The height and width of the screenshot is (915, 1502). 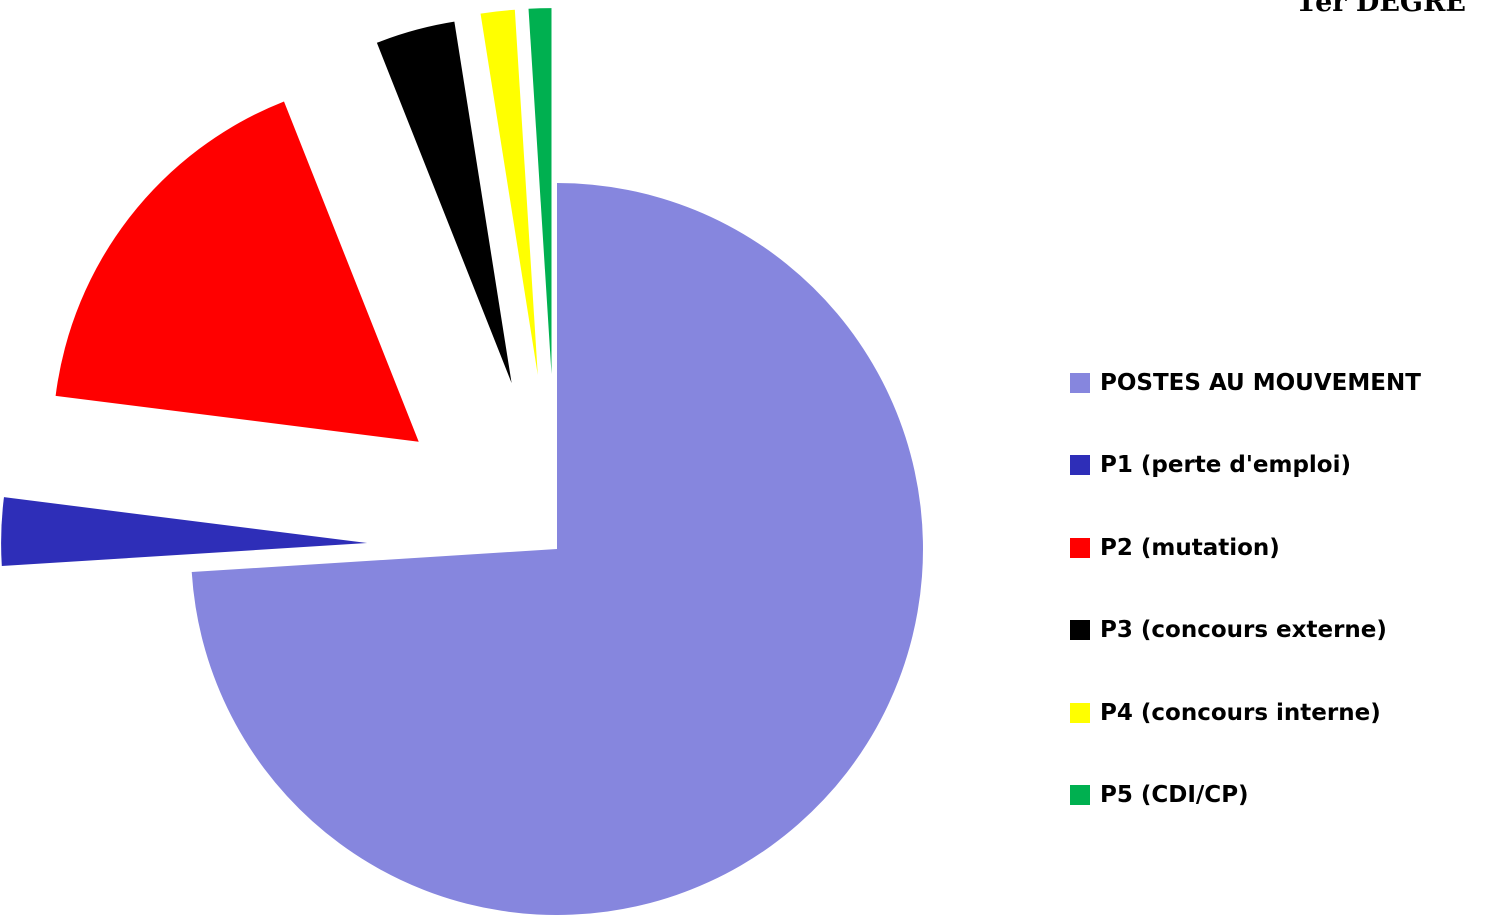 I want to click on legend-label: P4 (concours interne), so click(x=1240, y=712).